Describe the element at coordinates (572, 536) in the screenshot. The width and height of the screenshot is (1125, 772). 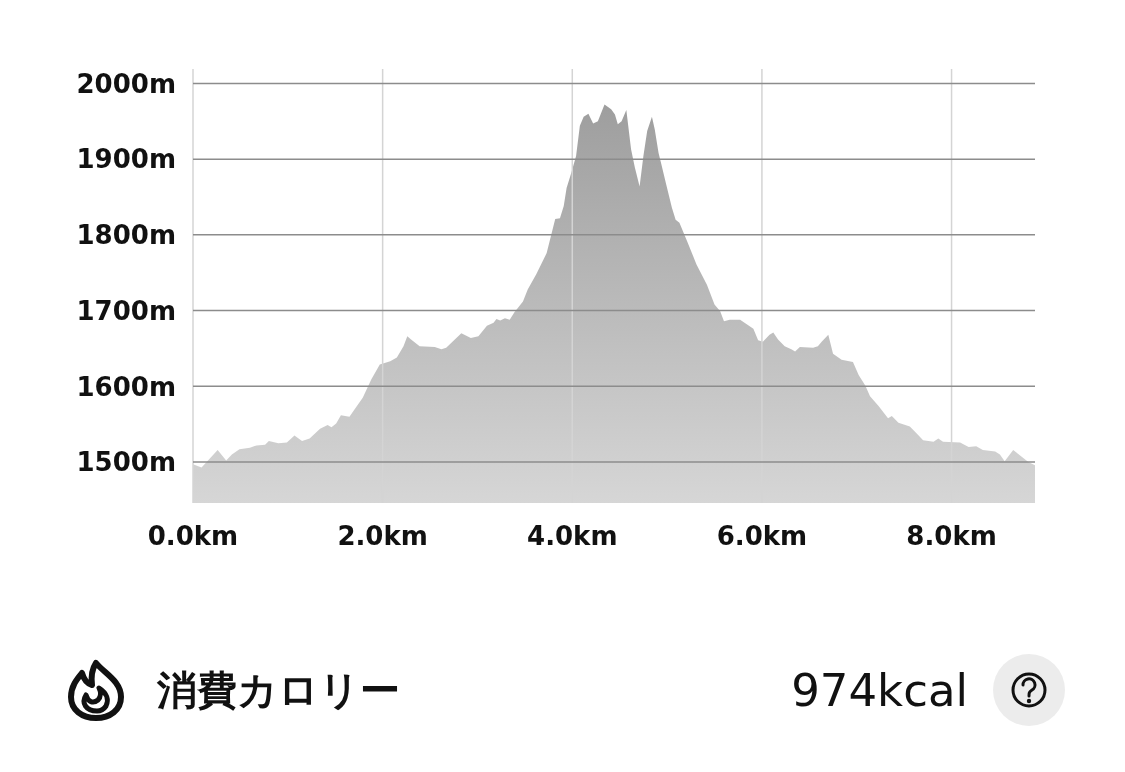
I see `x-tick-label: 4.0km` at that location.